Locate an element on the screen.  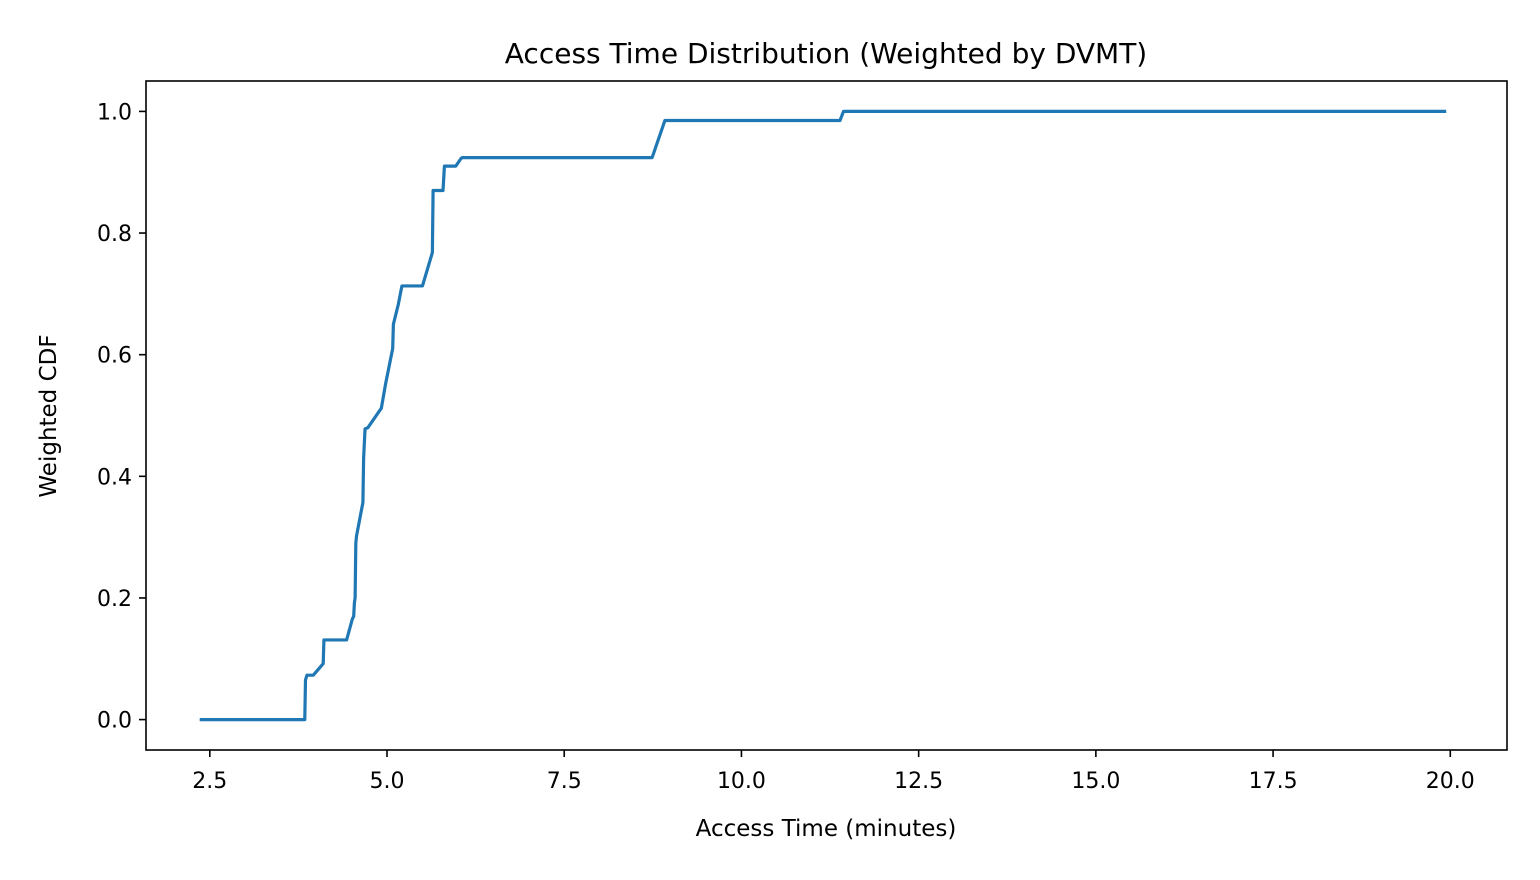
x-tick-label: 2.5 is located at coordinates (209, 781).